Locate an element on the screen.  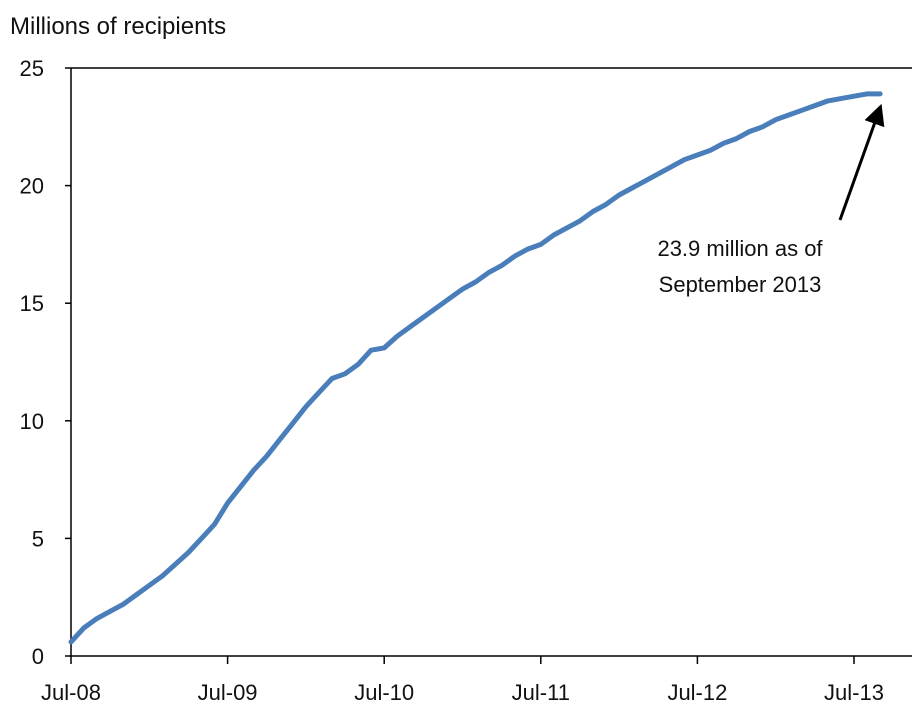
y-tick-label: 25 is located at coordinates (32, 68).